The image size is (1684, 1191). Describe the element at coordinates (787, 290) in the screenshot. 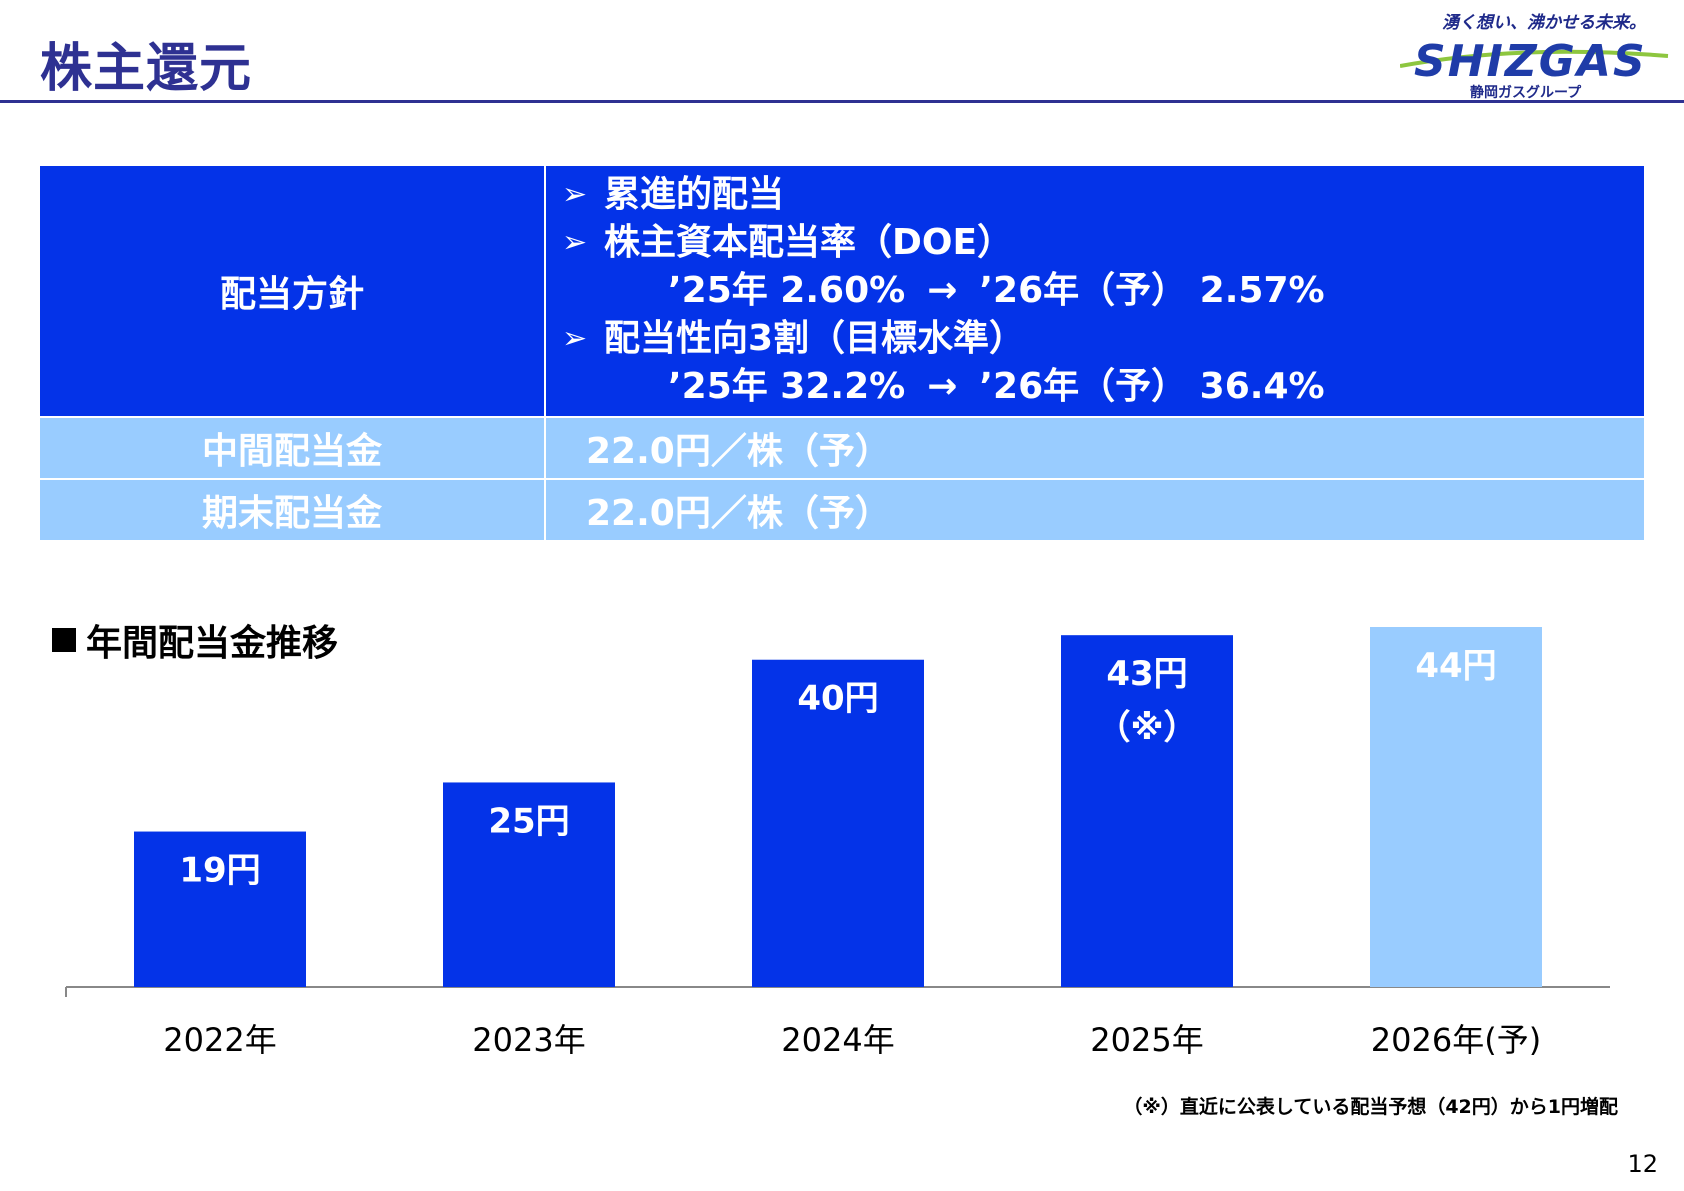

I see `detail-from: ’25年 2.60%` at that location.